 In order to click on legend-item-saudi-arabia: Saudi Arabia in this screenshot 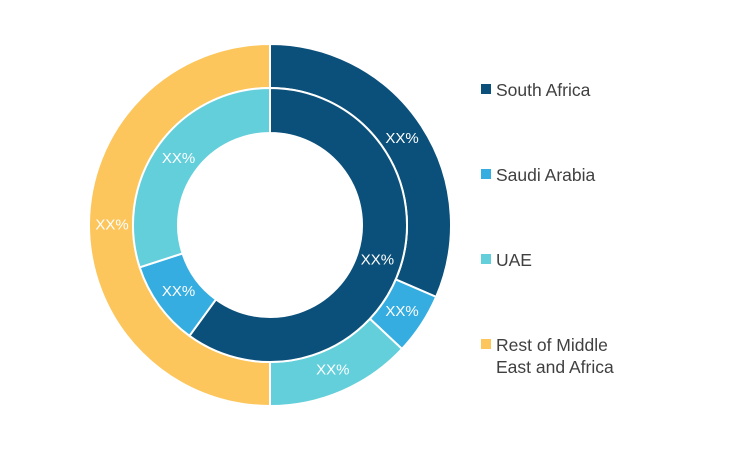, I will do `click(563, 175)`.